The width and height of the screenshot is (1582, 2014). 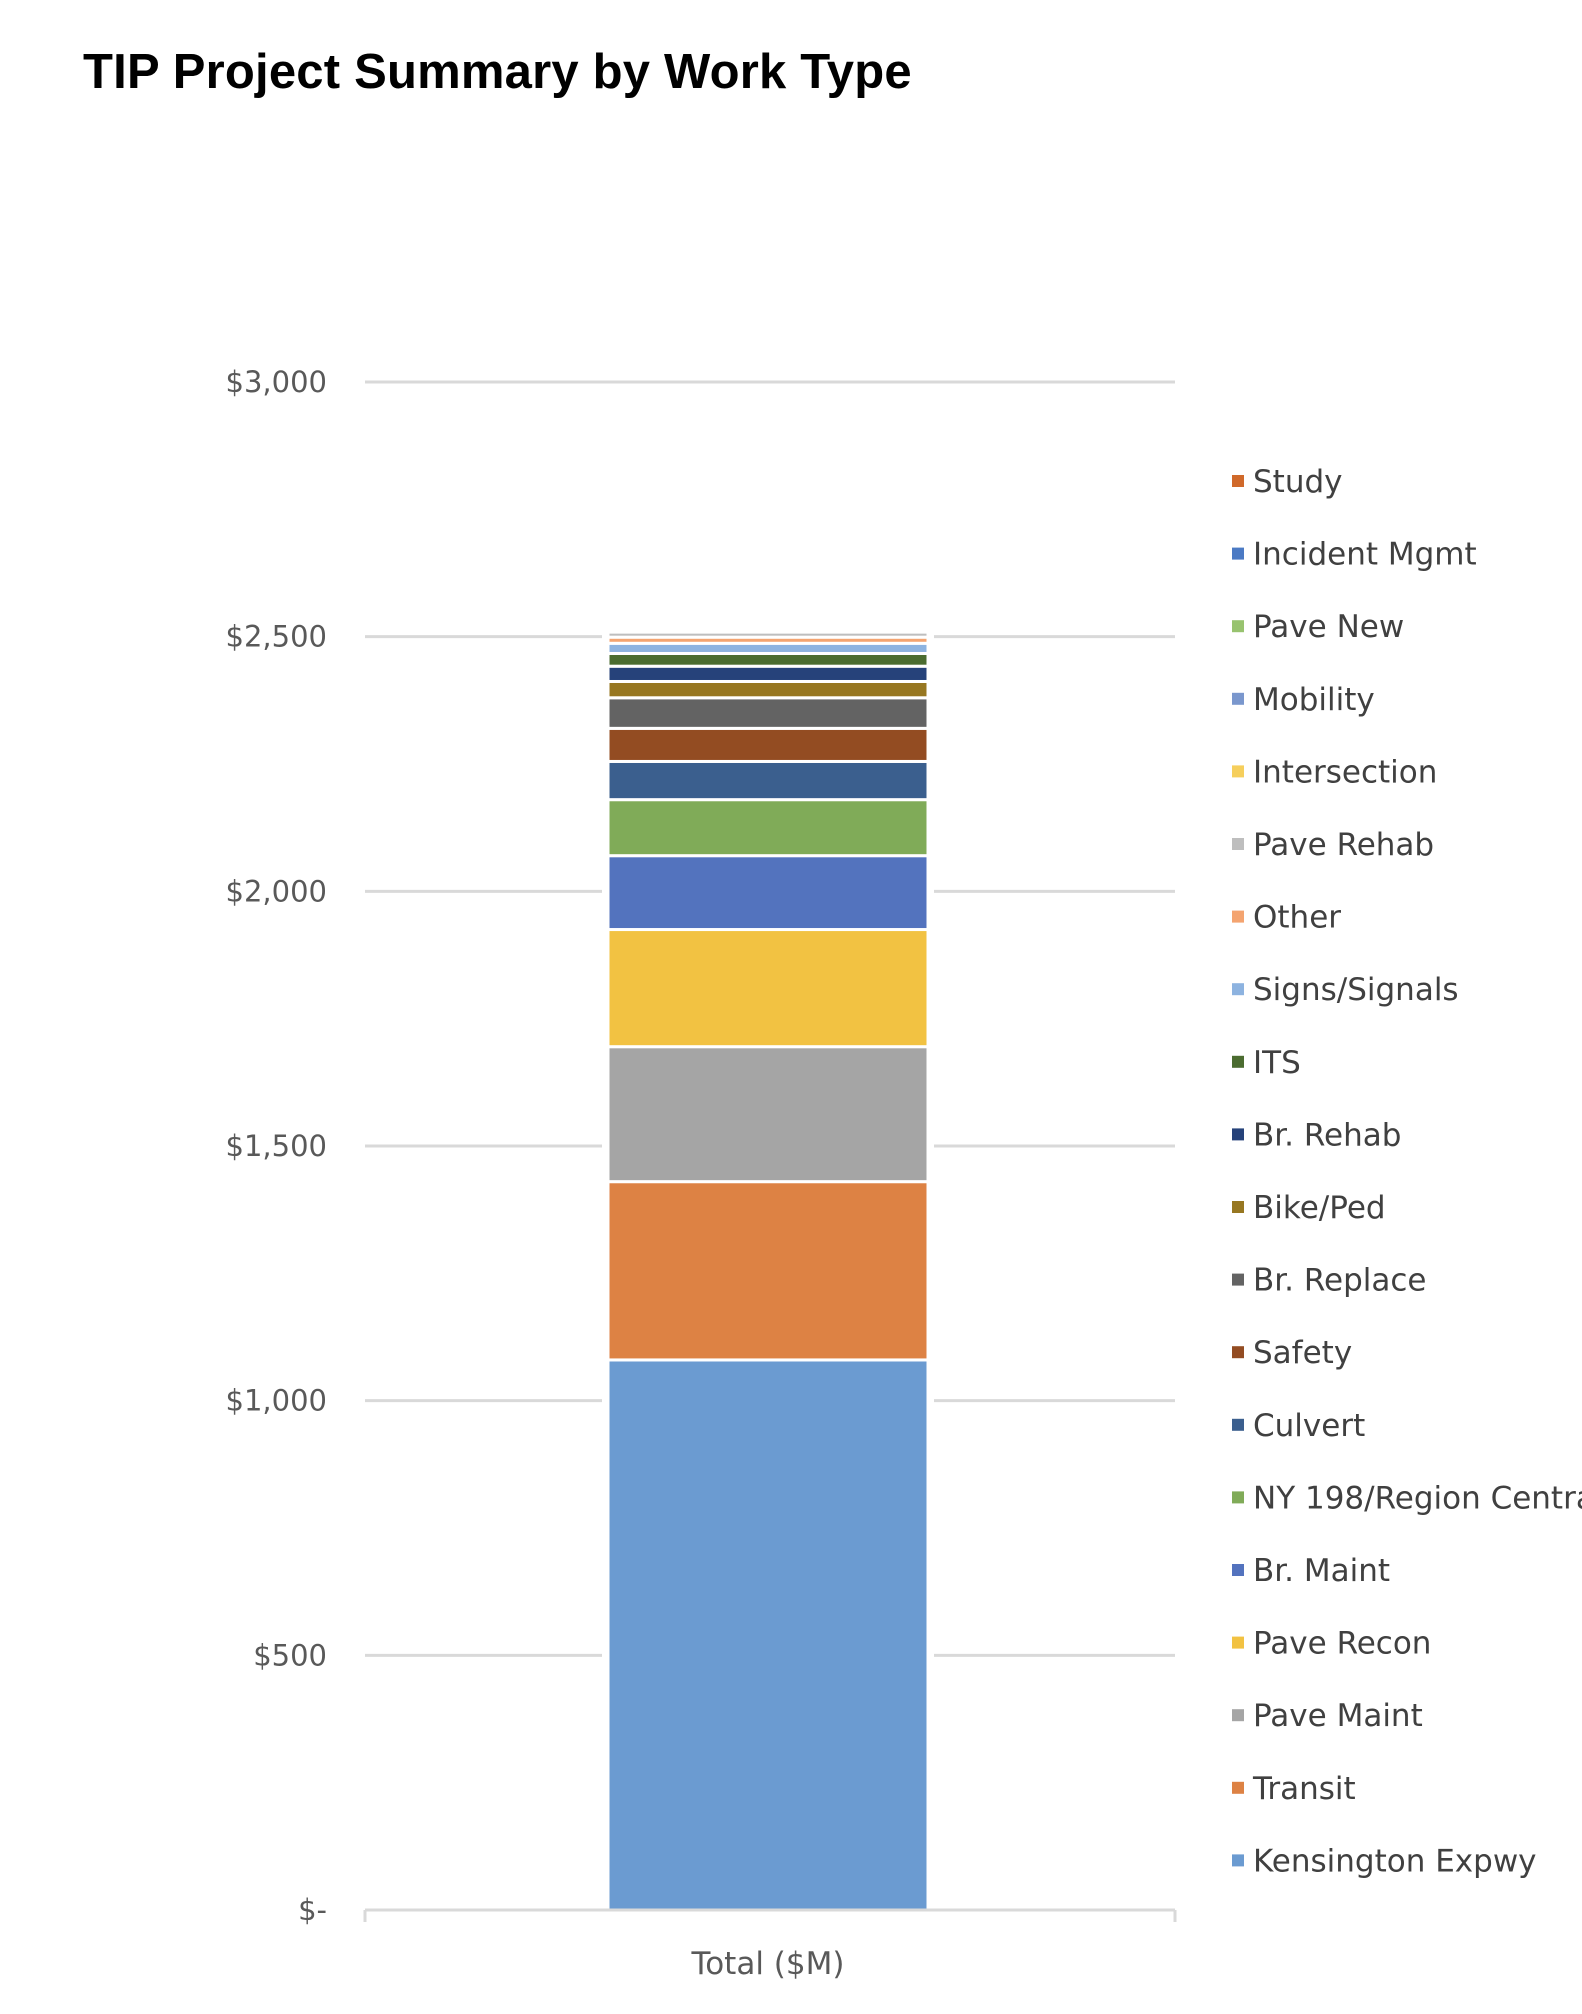 I want to click on legend-label: Br. Maint, so click(x=1321, y=1571).